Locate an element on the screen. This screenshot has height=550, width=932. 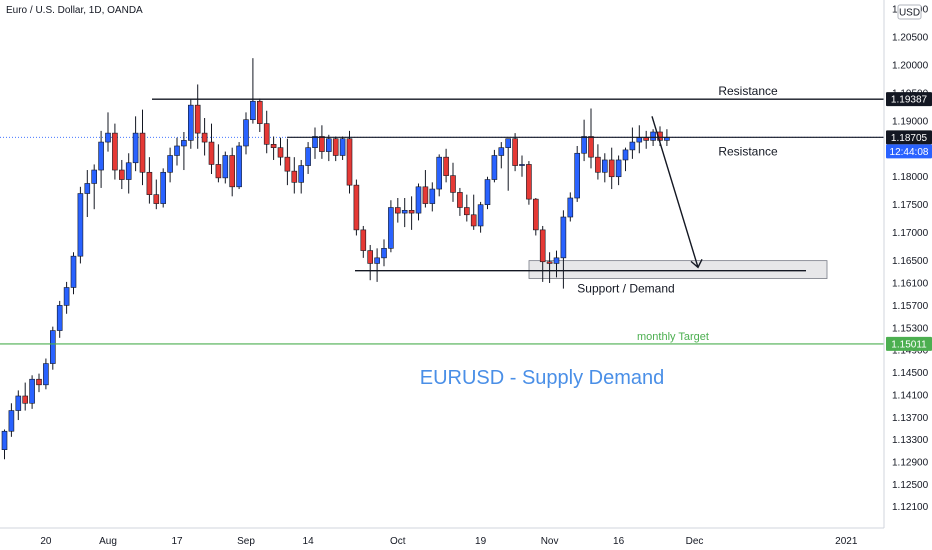
demand-zone is located at coordinates (678, 269).